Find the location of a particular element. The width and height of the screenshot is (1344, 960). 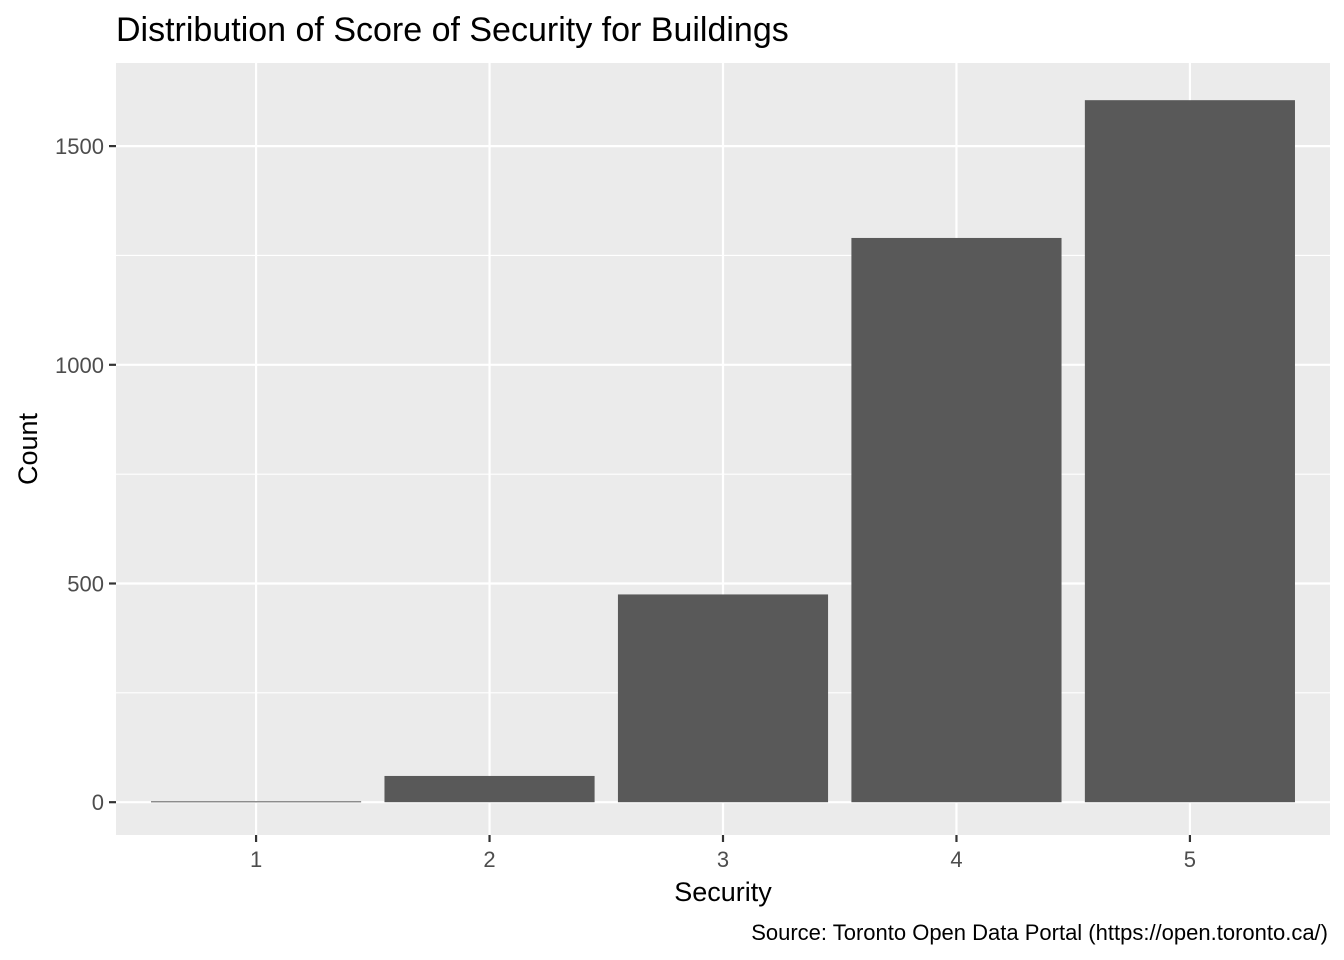

y-tick-label: 500 is located at coordinates (85, 583).